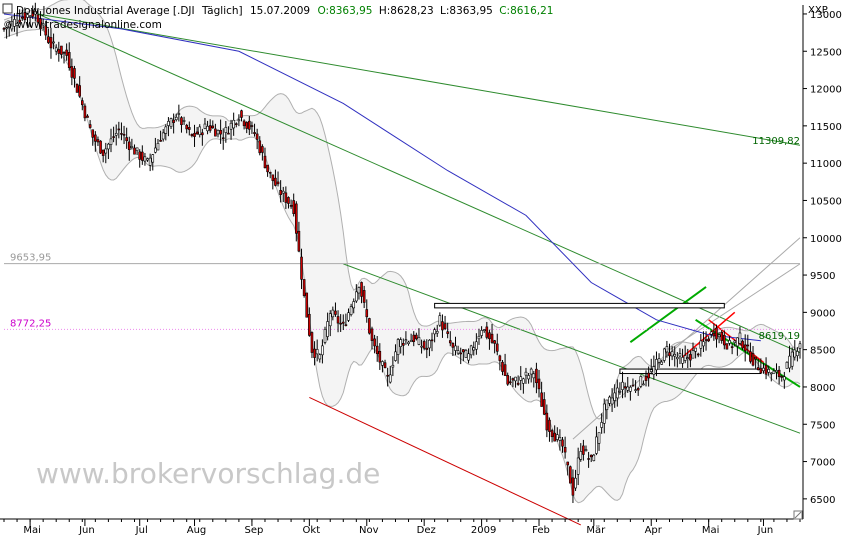  I want to click on y-tick-label: 8000, so click(822, 388).